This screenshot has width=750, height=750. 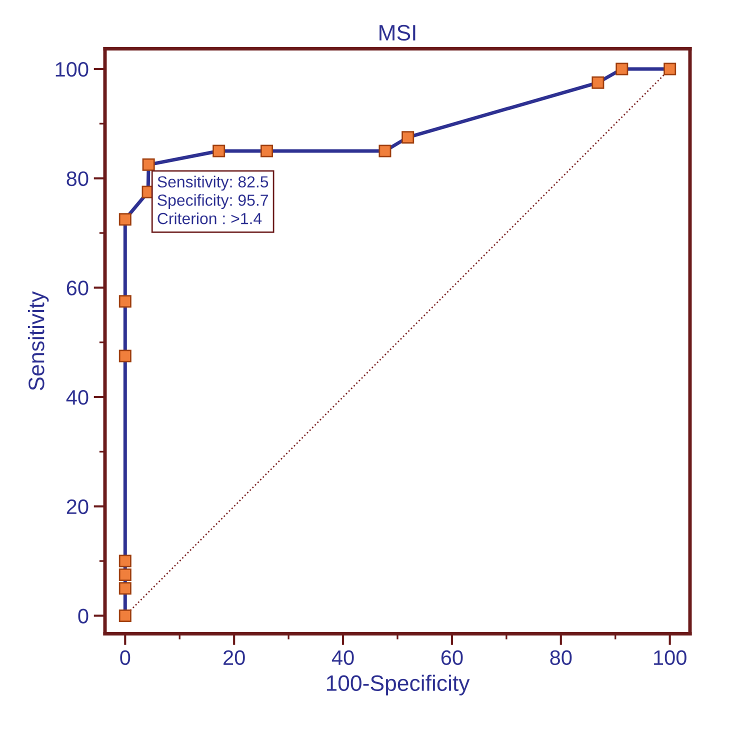 What do you see at coordinates (72, 69) in the screenshot?
I see `y-tick-label: 100` at bounding box center [72, 69].